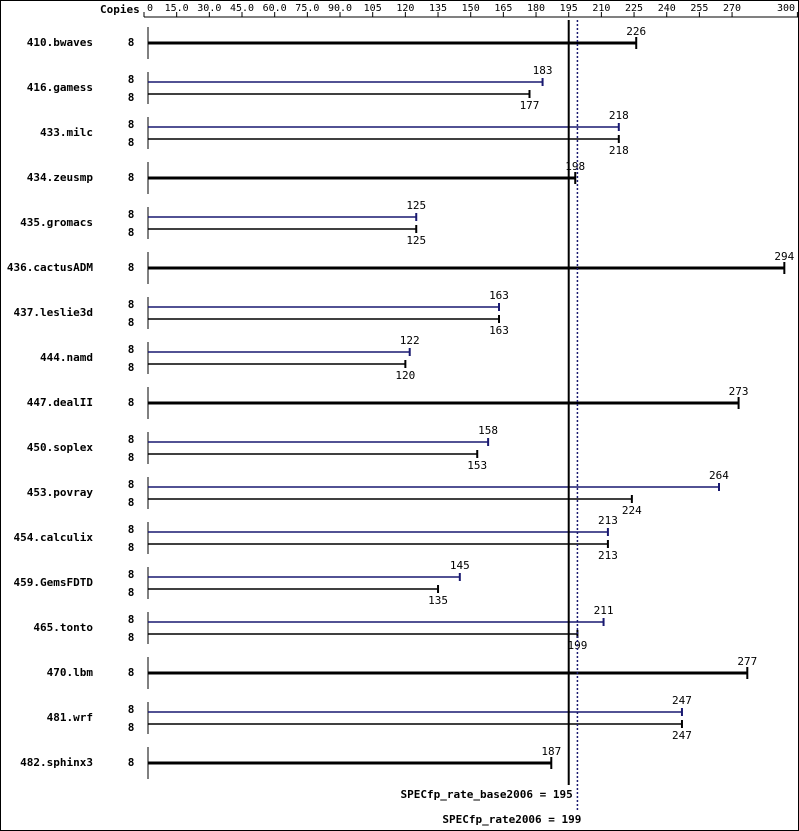 The height and width of the screenshot is (831, 799). Describe the element at coordinates (719, 475) in the screenshot. I see `value-label: 264` at that location.